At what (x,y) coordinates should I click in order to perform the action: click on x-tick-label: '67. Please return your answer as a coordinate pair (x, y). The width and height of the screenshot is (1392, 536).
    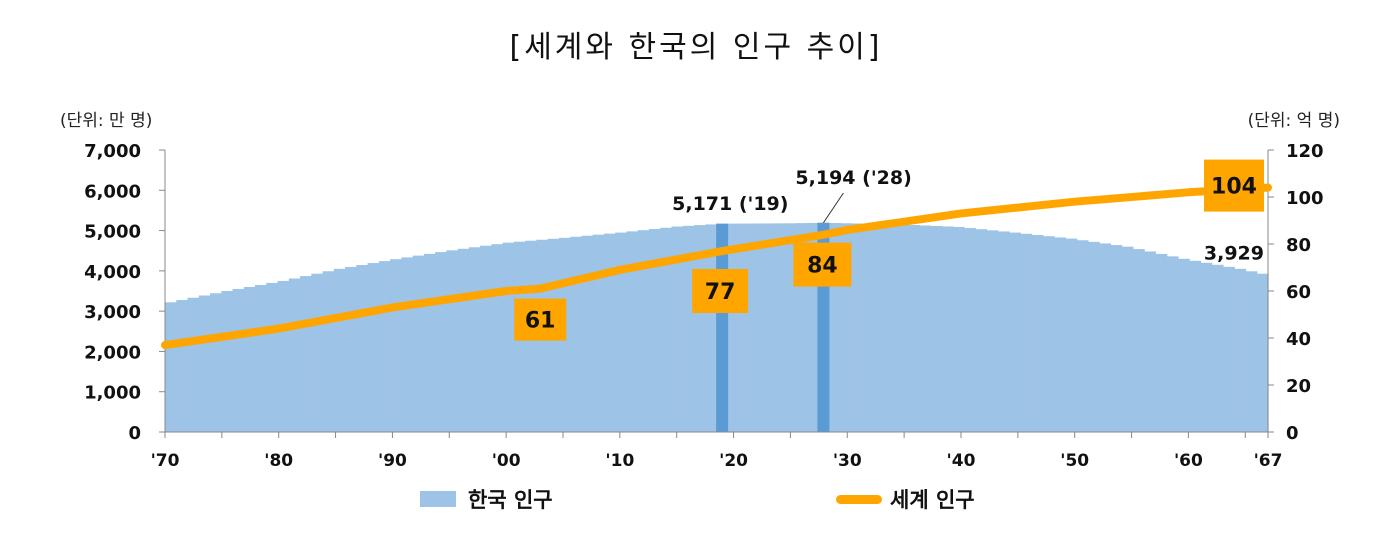
    Looking at the image, I should click on (1268, 461).